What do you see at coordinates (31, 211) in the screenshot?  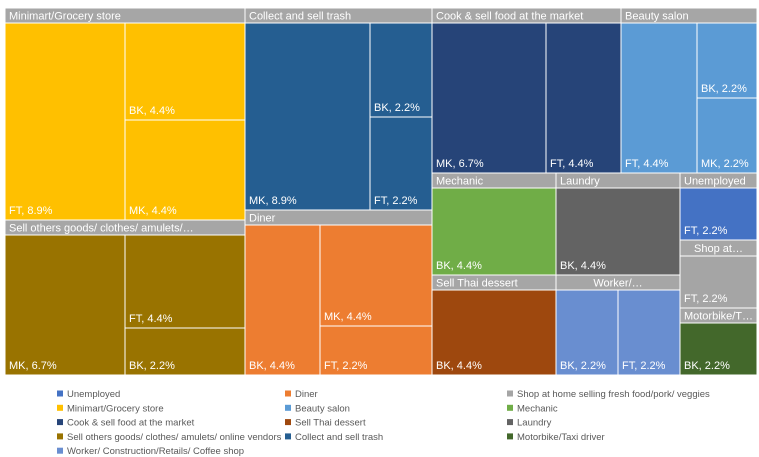 I see `cell-label: FT, 8.9%` at bounding box center [31, 211].